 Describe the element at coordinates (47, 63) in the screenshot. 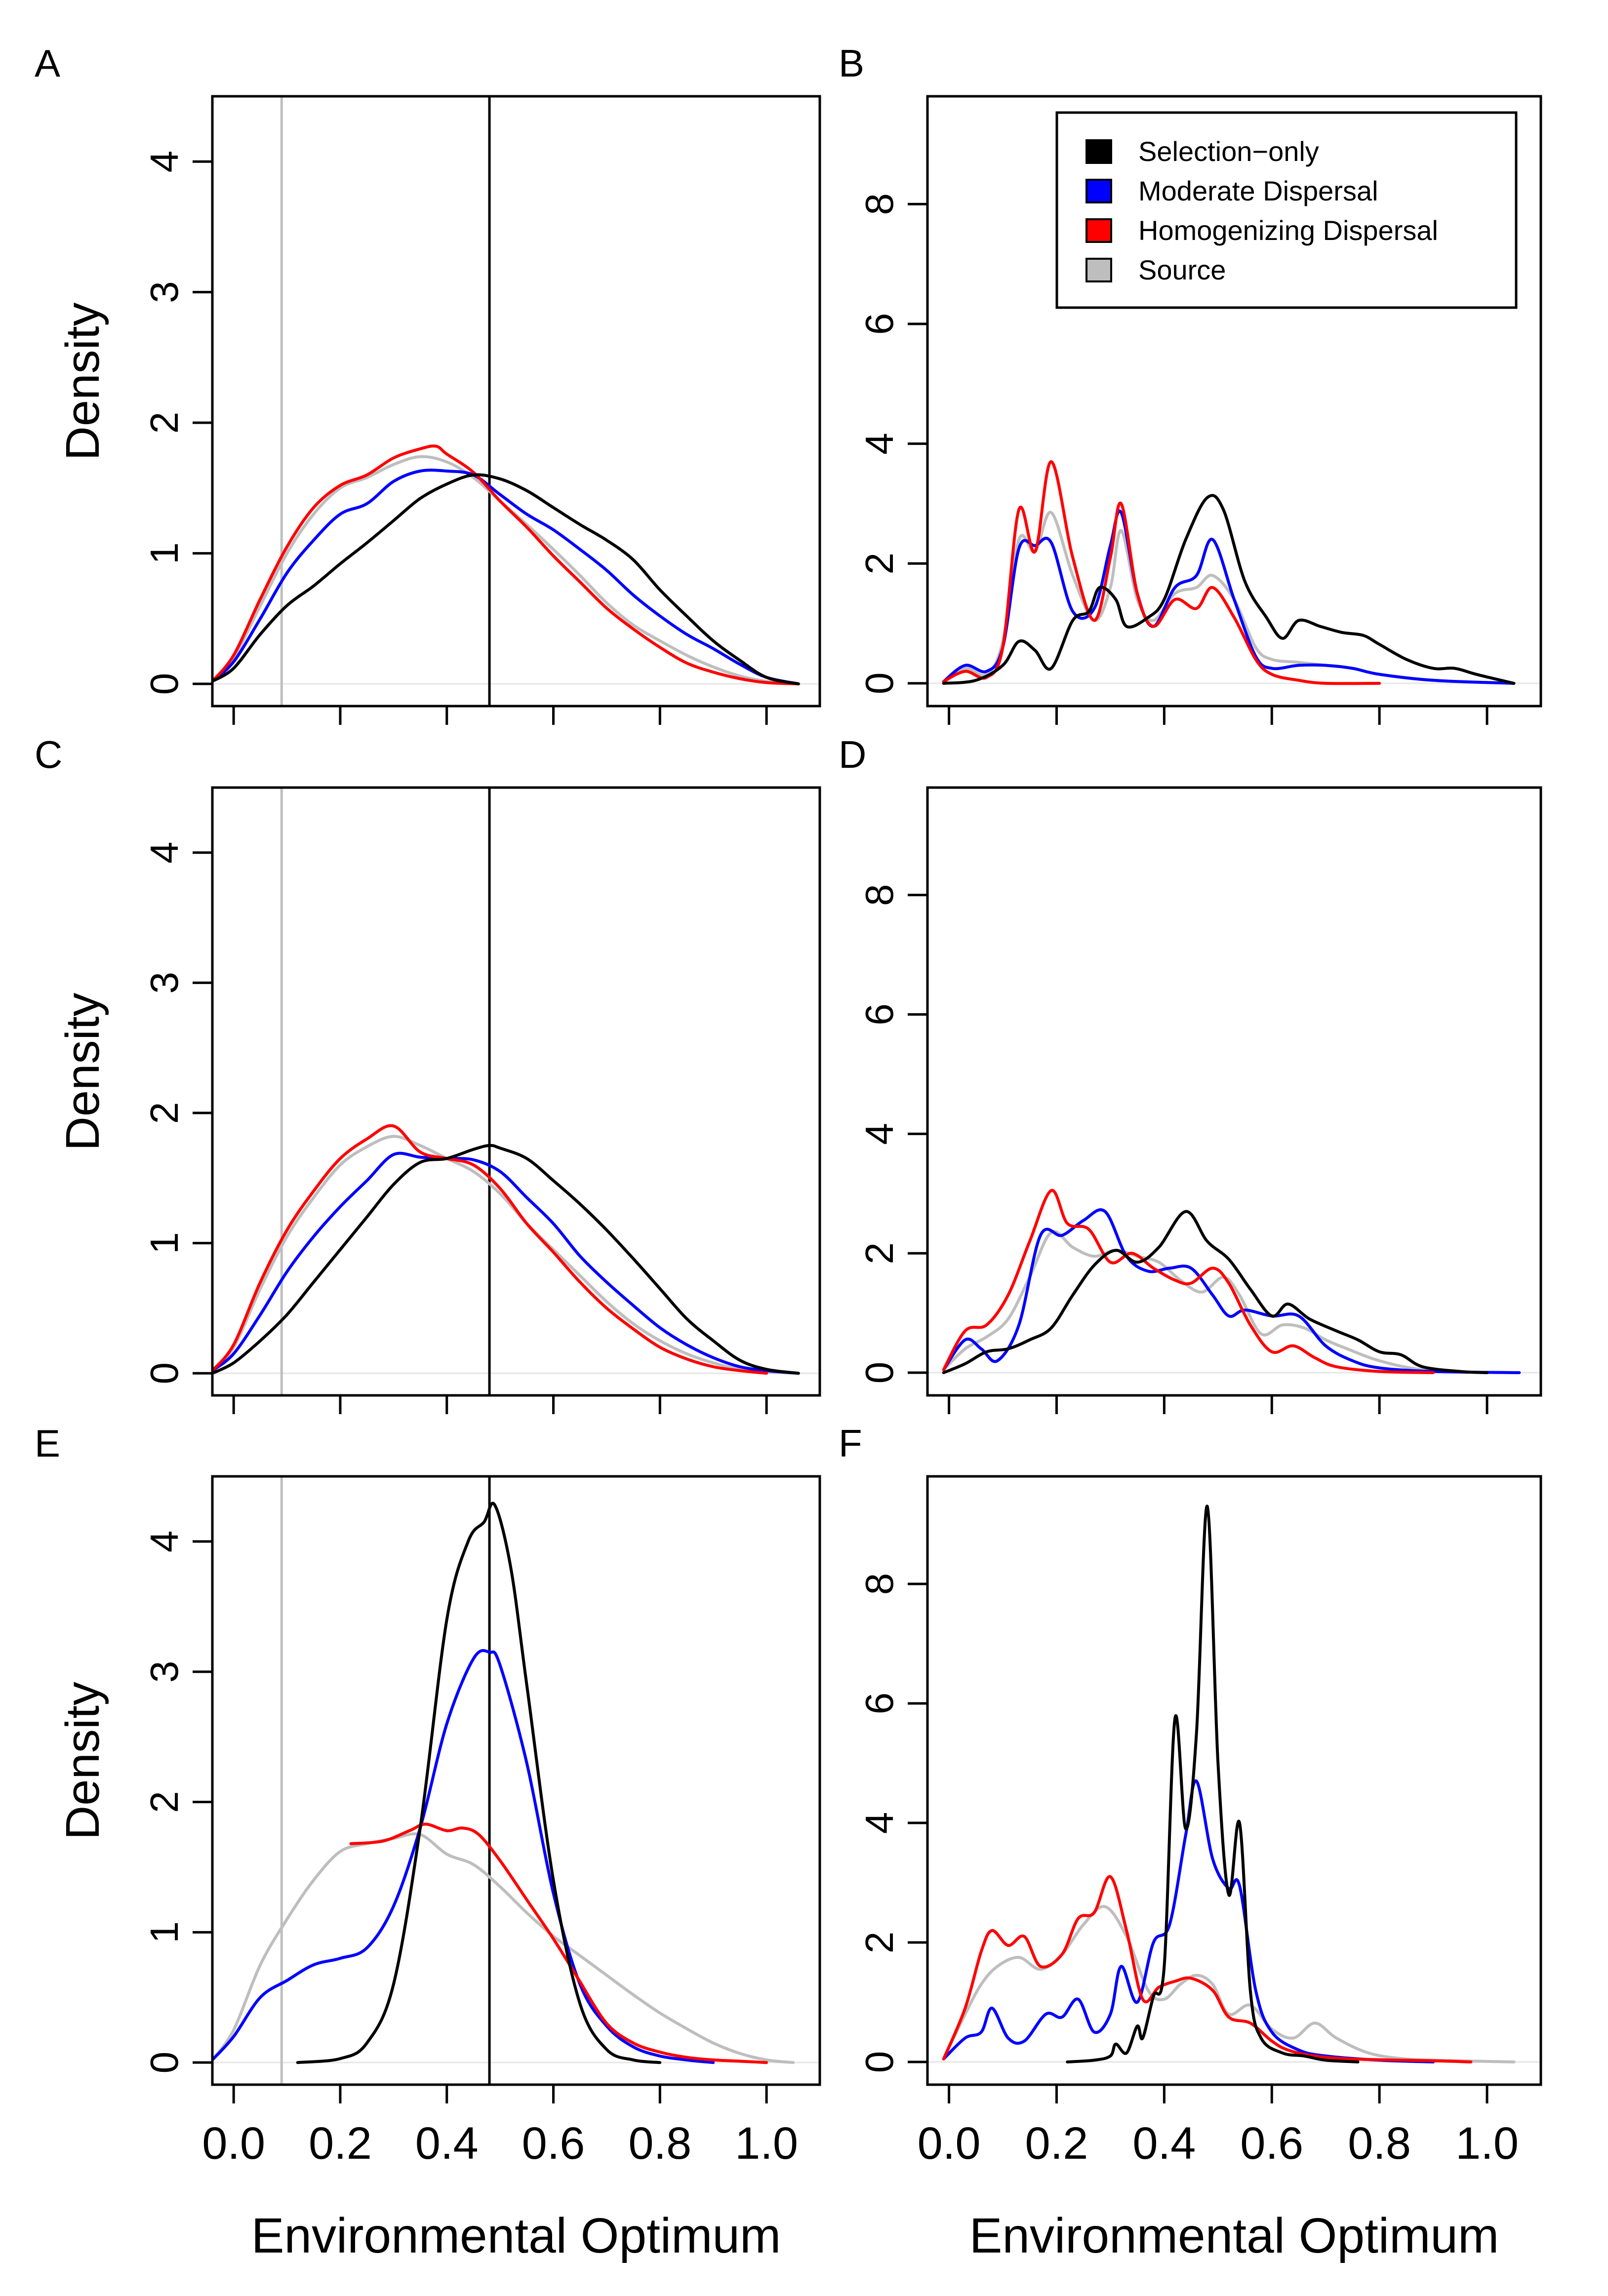

I see `panel-label-a: A` at that location.